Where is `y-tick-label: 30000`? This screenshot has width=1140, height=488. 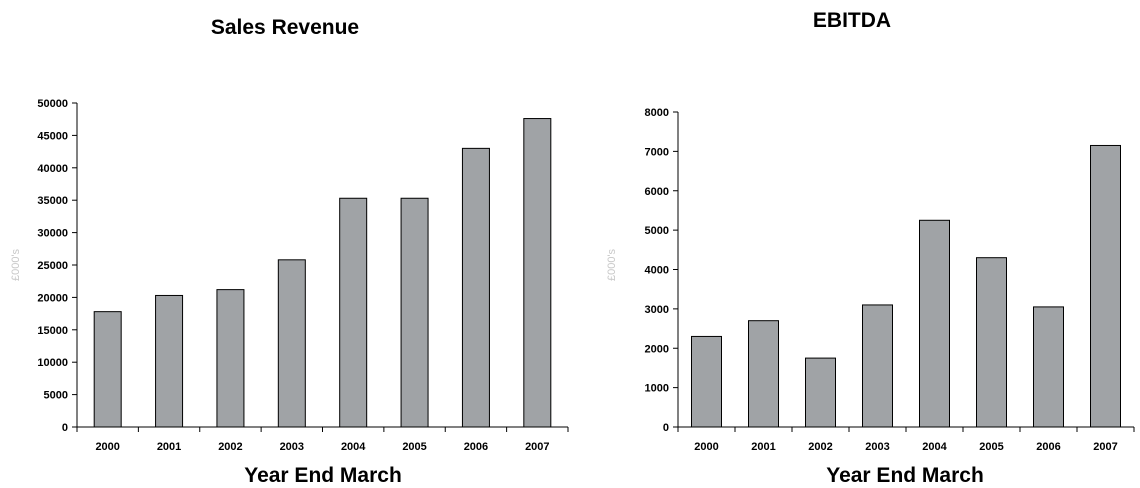 y-tick-label: 30000 is located at coordinates (52, 234).